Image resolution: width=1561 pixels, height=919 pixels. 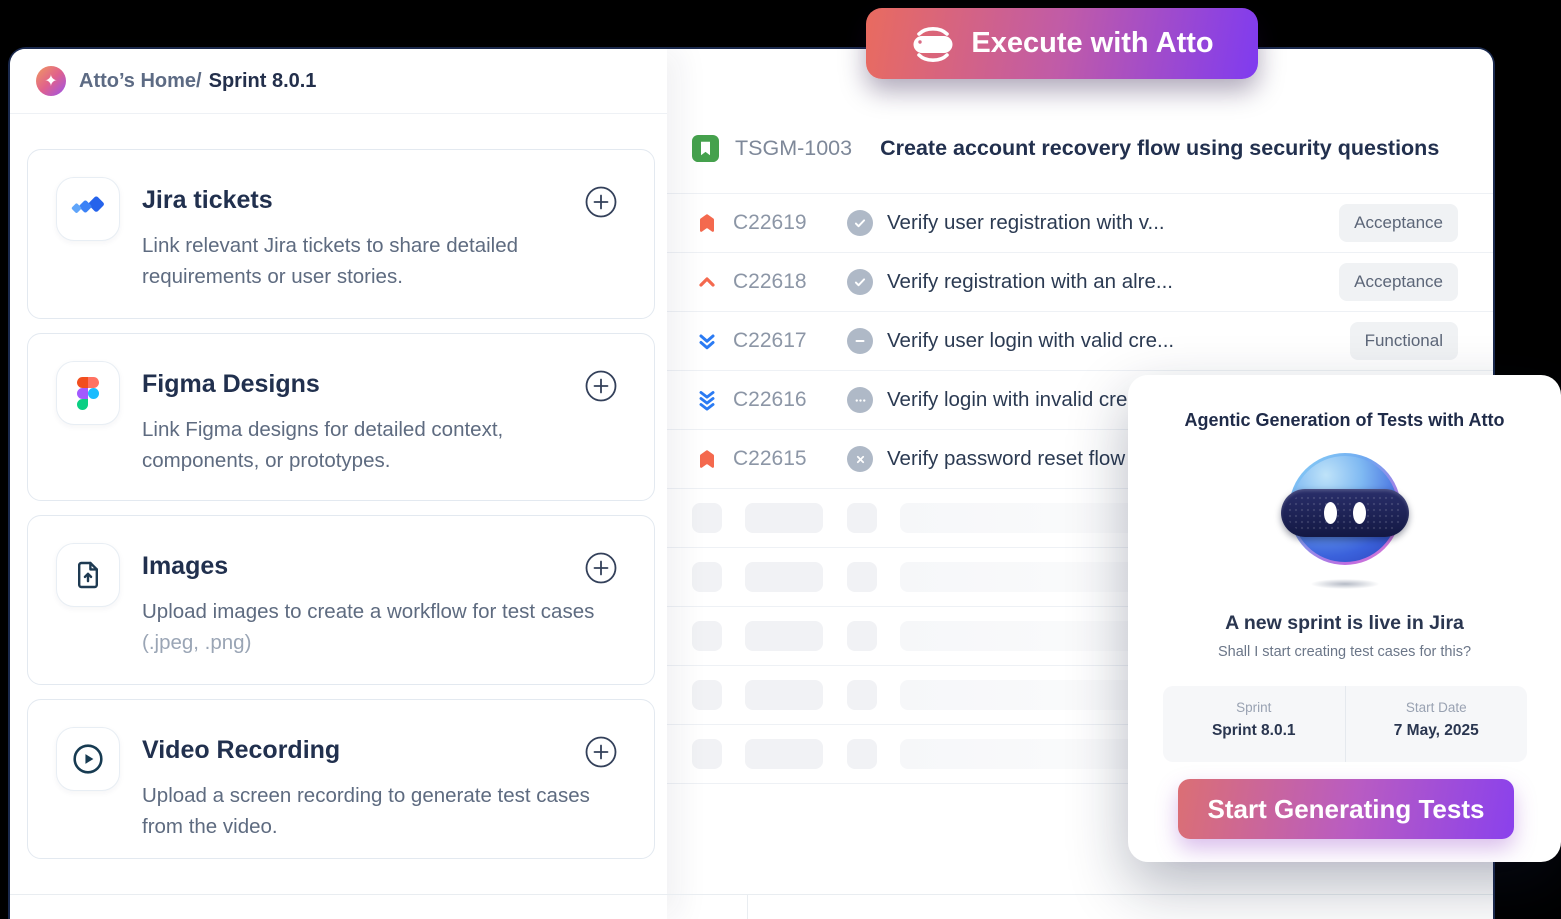 What do you see at coordinates (707, 282) in the screenshot?
I see `priority-high-icon` at bounding box center [707, 282].